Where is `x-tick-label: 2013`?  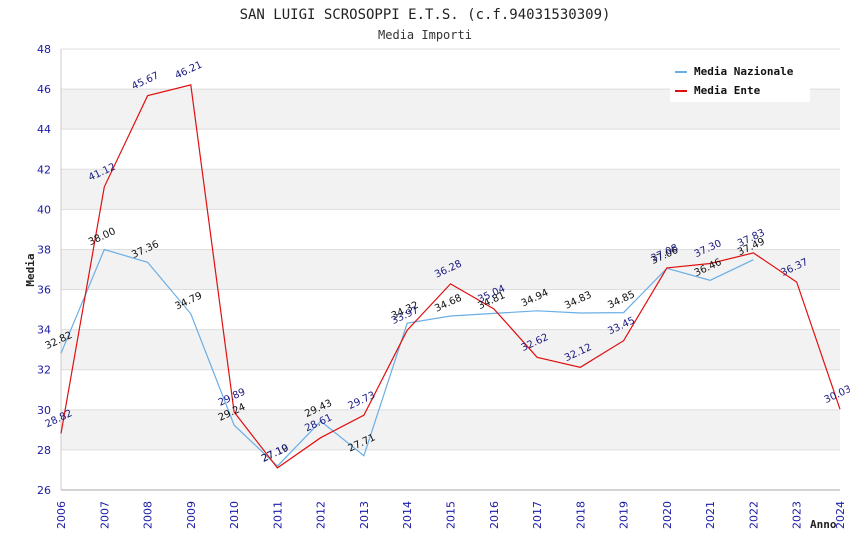
x-tick-label: 2013 is located at coordinates (364, 515).